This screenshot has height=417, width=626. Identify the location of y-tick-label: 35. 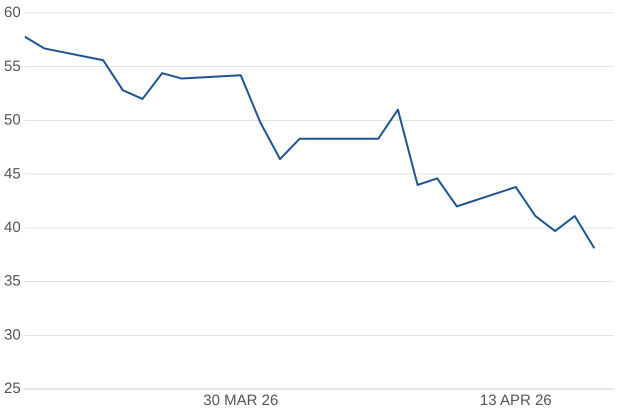
(12, 281).